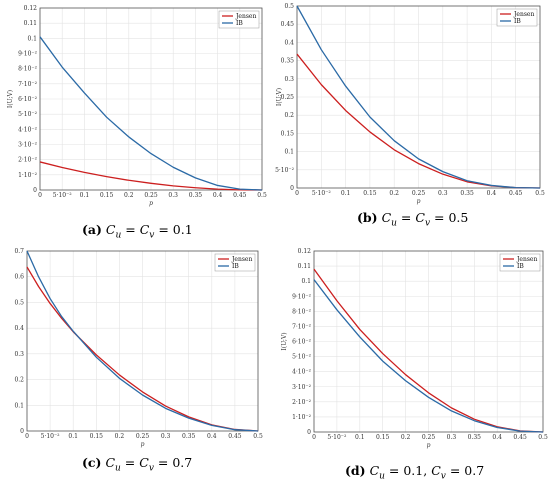  What do you see at coordinates (288, 133) in the screenshot?
I see `y-tick-label: 0.15` at bounding box center [288, 133].